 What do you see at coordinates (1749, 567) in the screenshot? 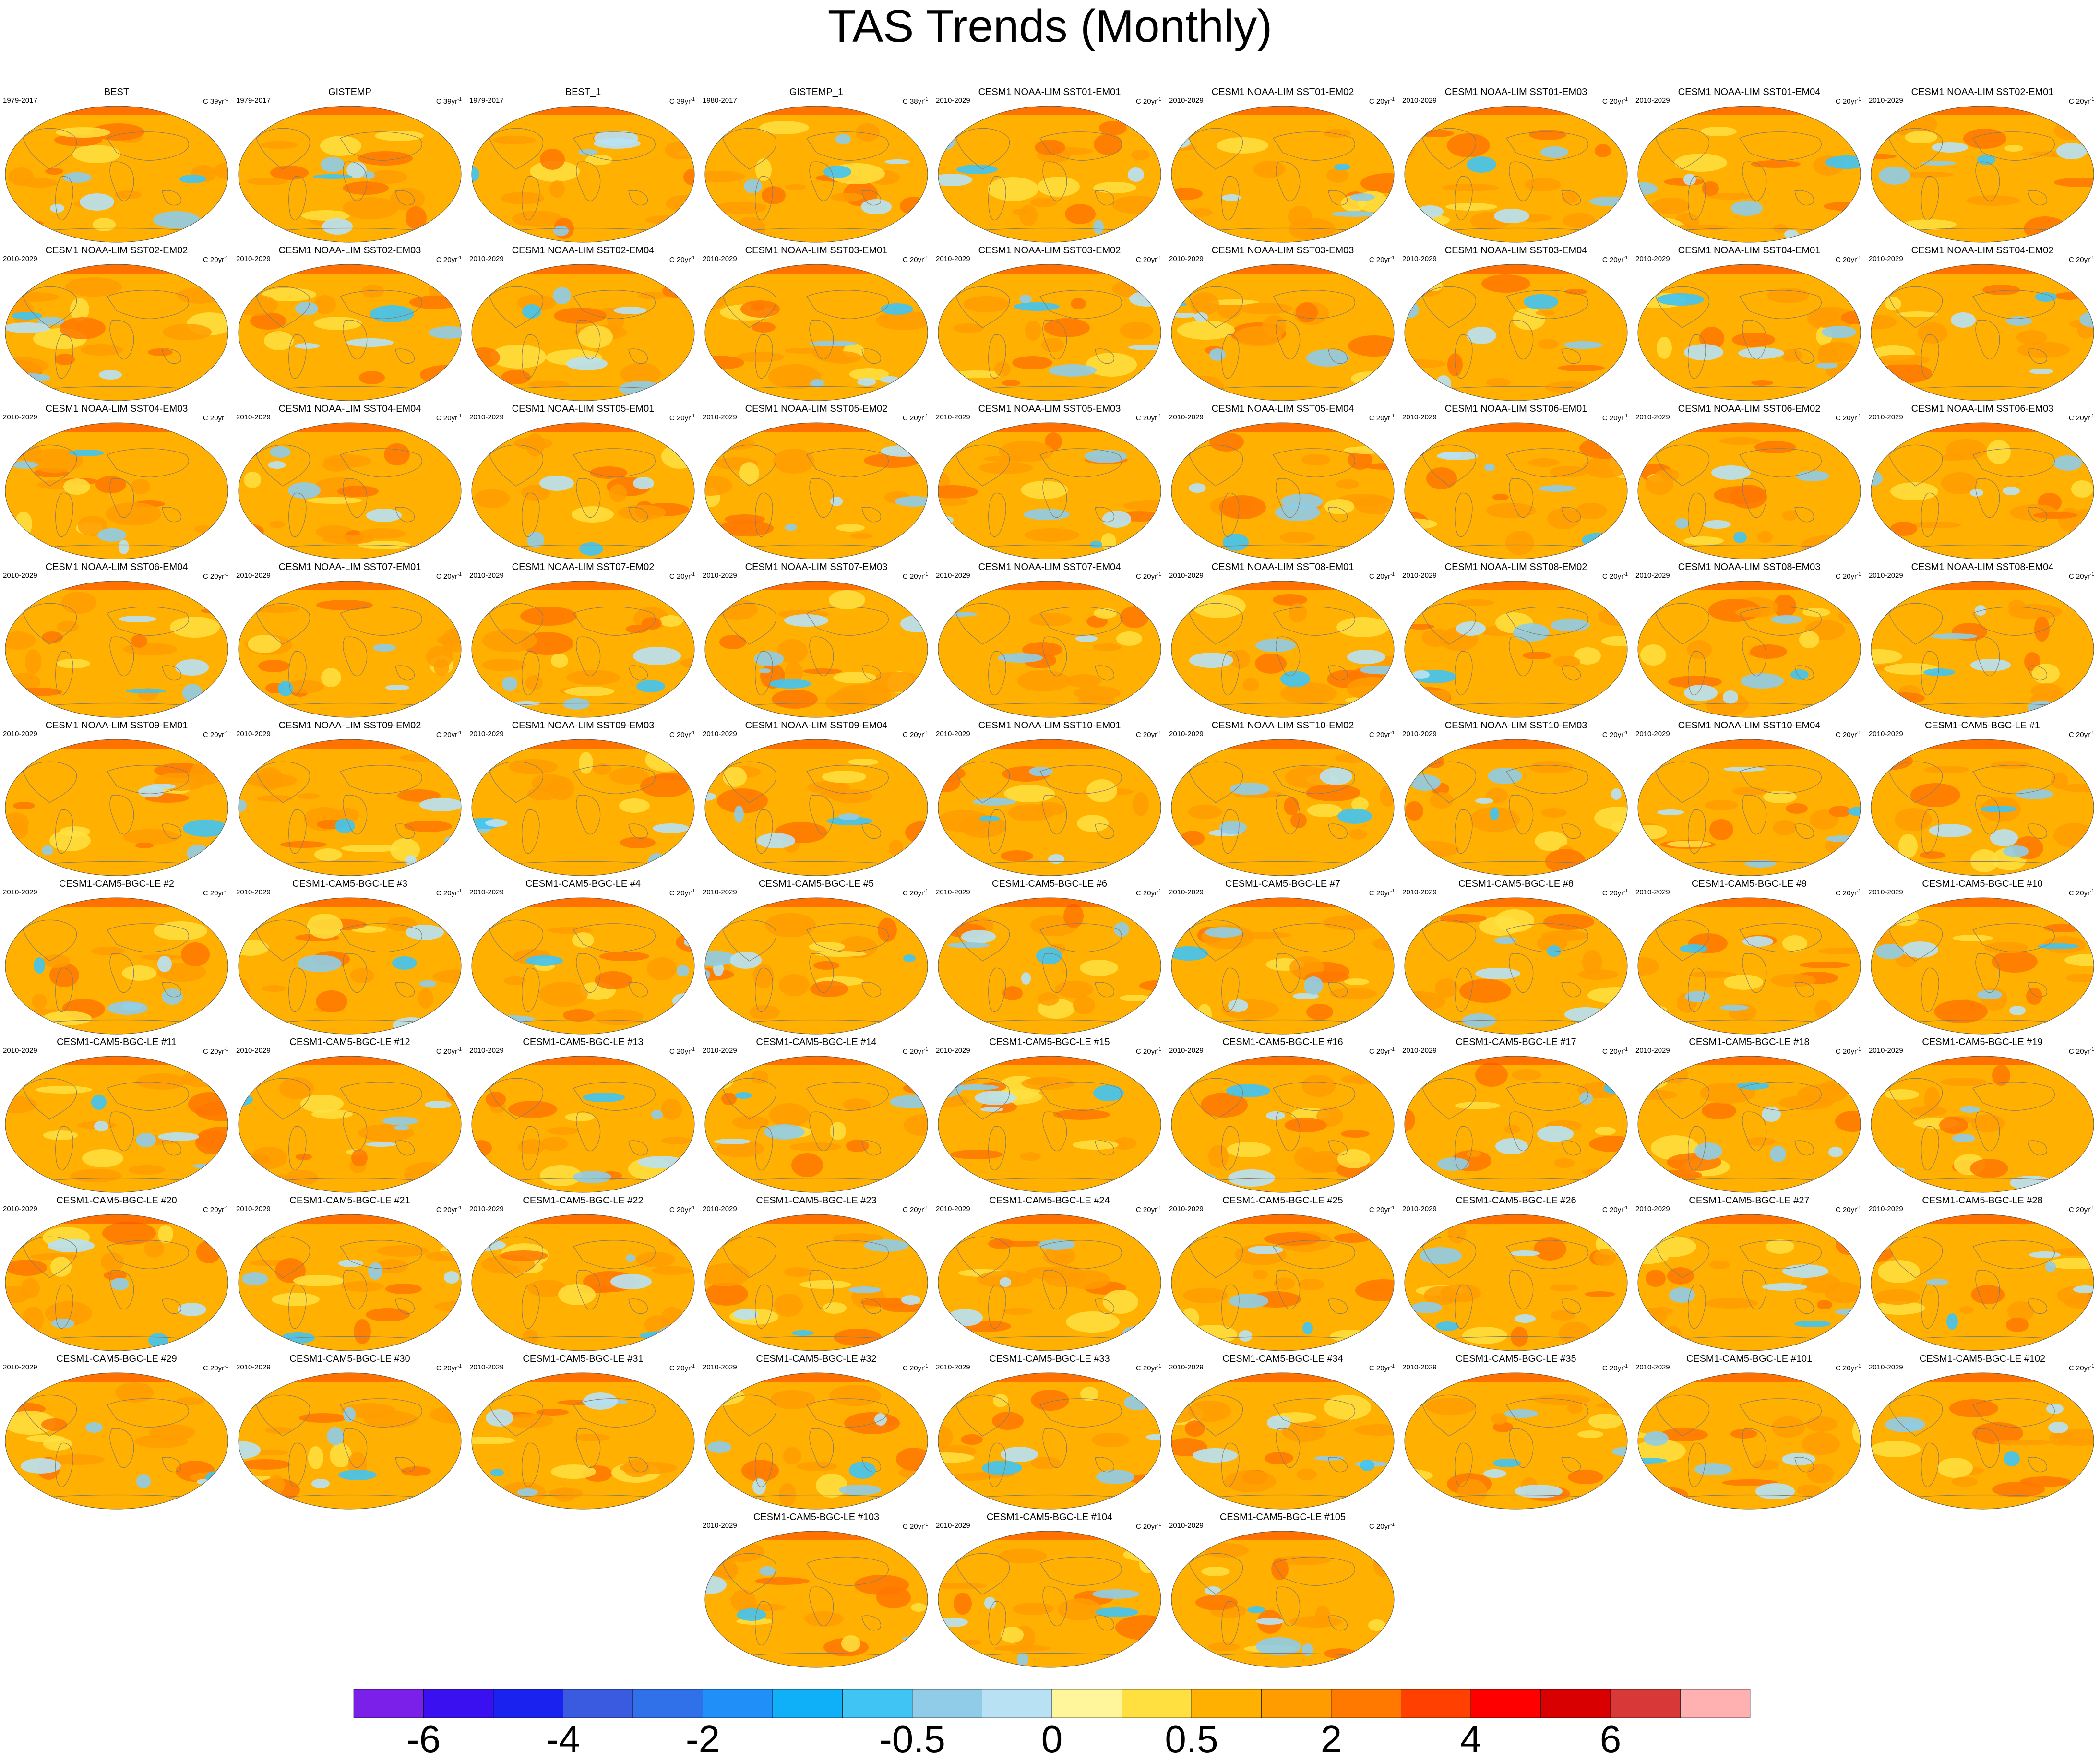
I see `panel-title: CESM1 NOAA-LIM SST08-EM03` at bounding box center [1749, 567].